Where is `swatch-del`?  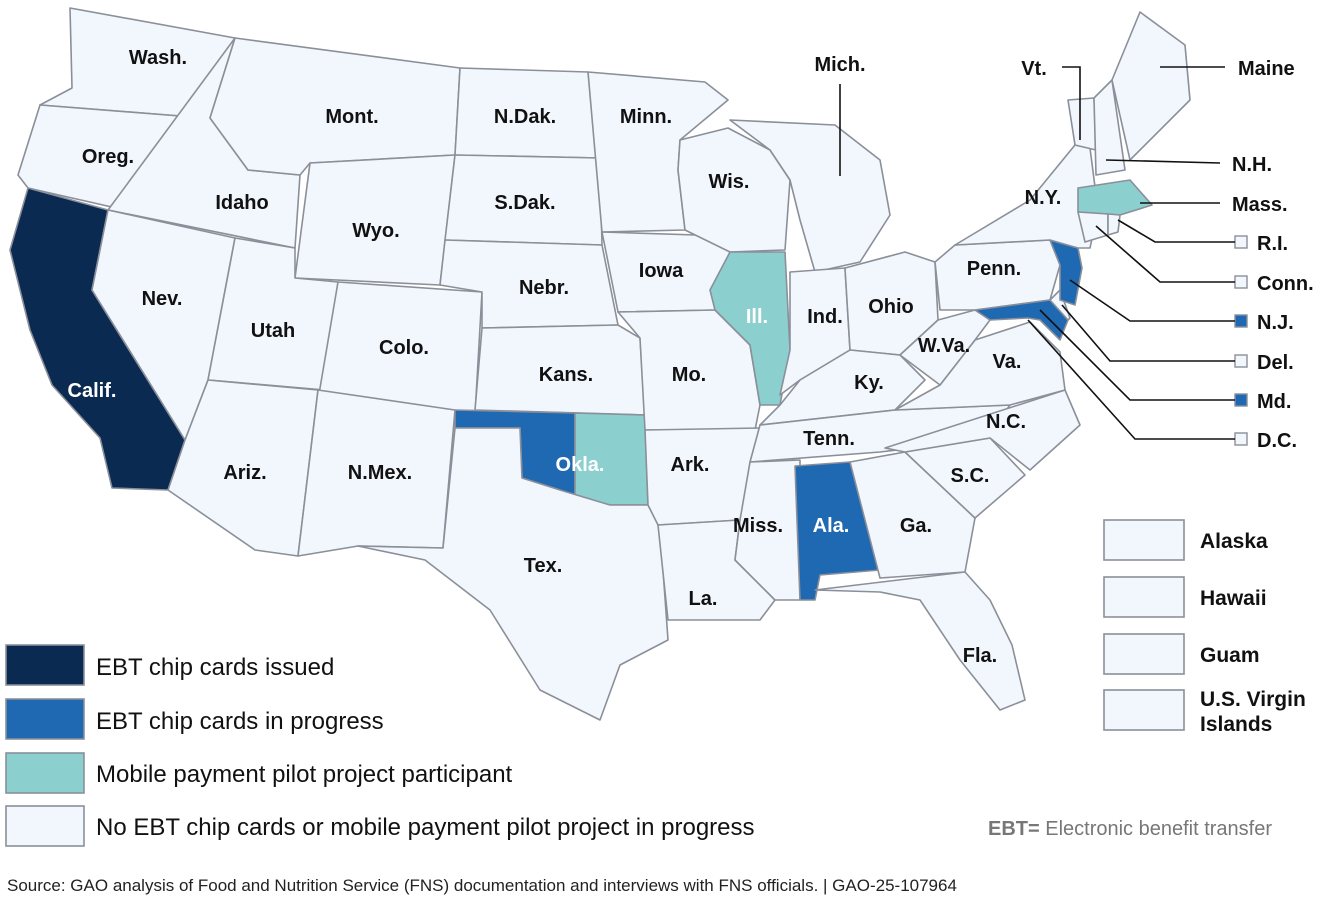 swatch-del is located at coordinates (1241, 361).